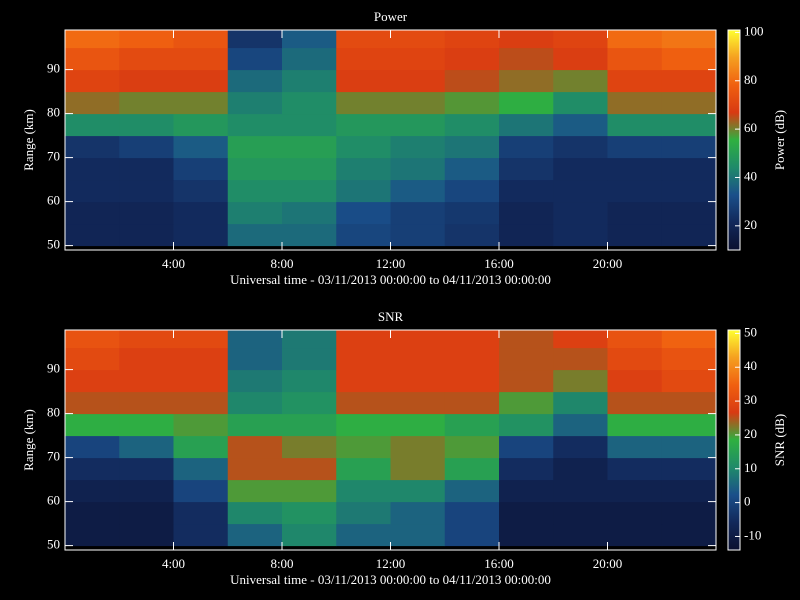  I want to click on x-tick-label: 8:00, so click(281, 563).